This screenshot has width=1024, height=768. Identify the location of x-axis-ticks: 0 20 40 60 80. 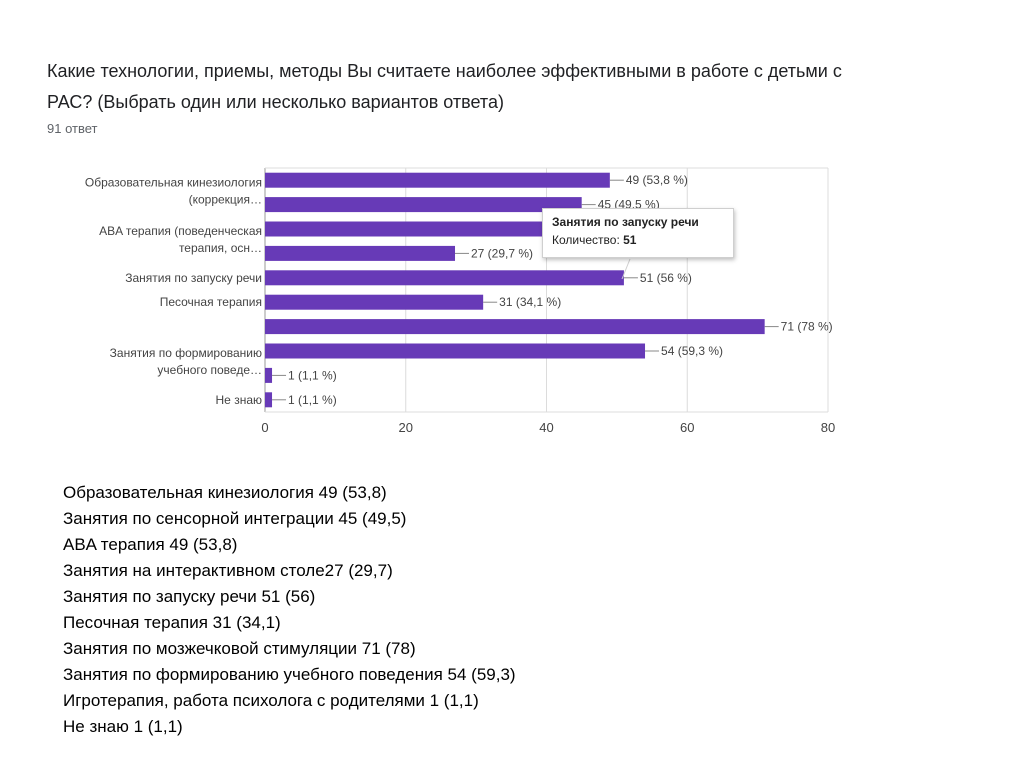
(548, 427).